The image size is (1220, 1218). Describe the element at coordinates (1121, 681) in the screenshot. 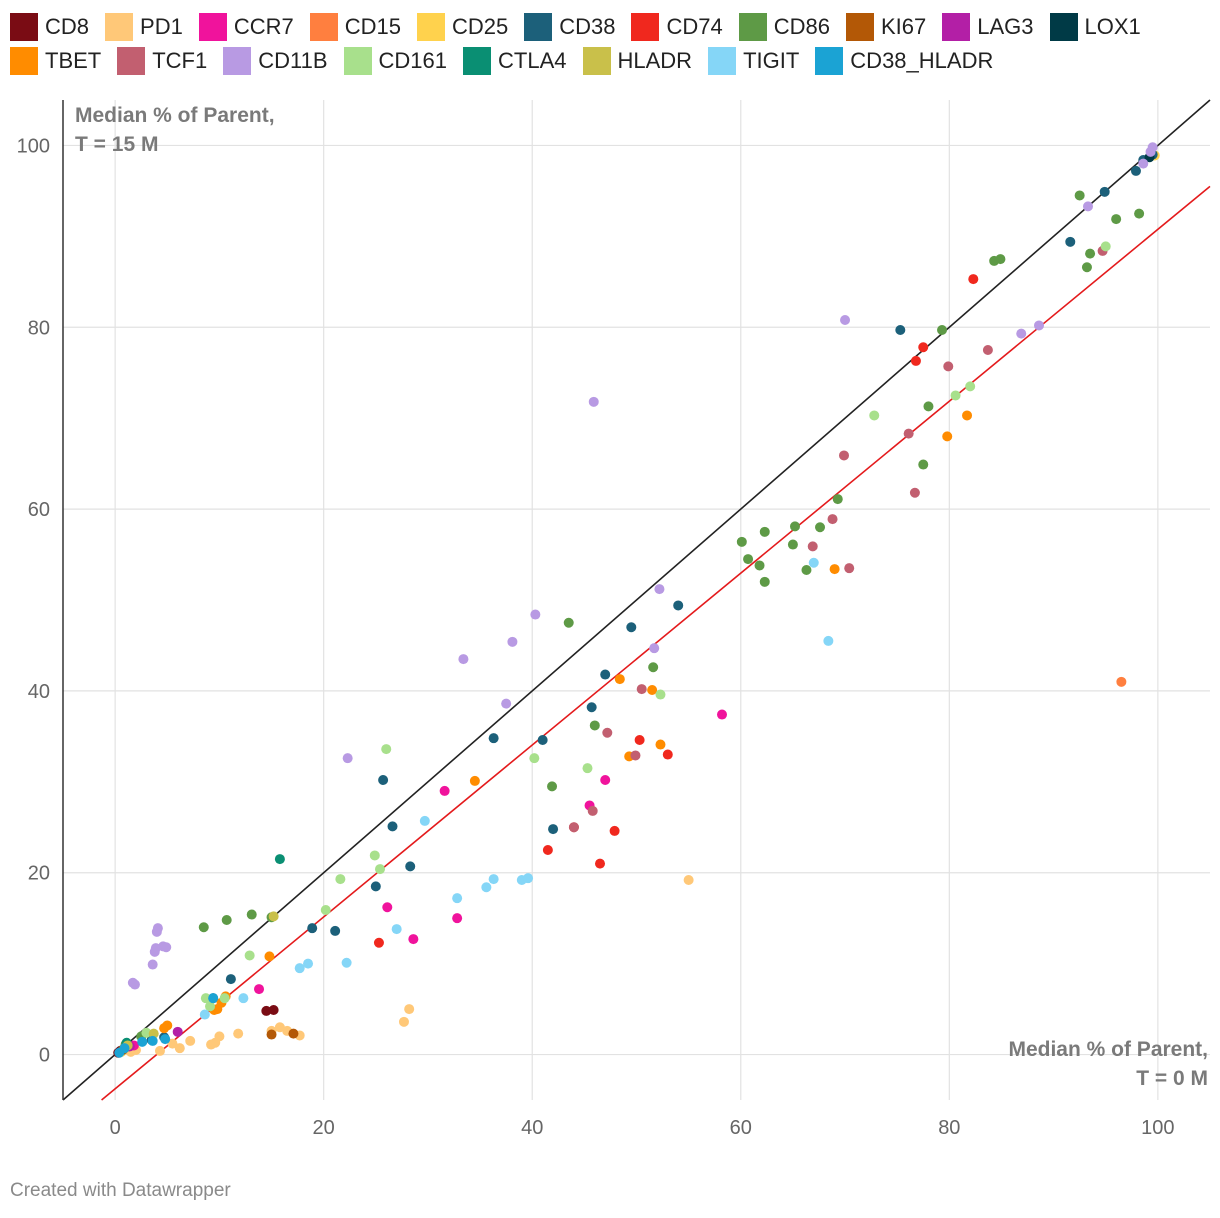

I see `point-cd15` at that location.